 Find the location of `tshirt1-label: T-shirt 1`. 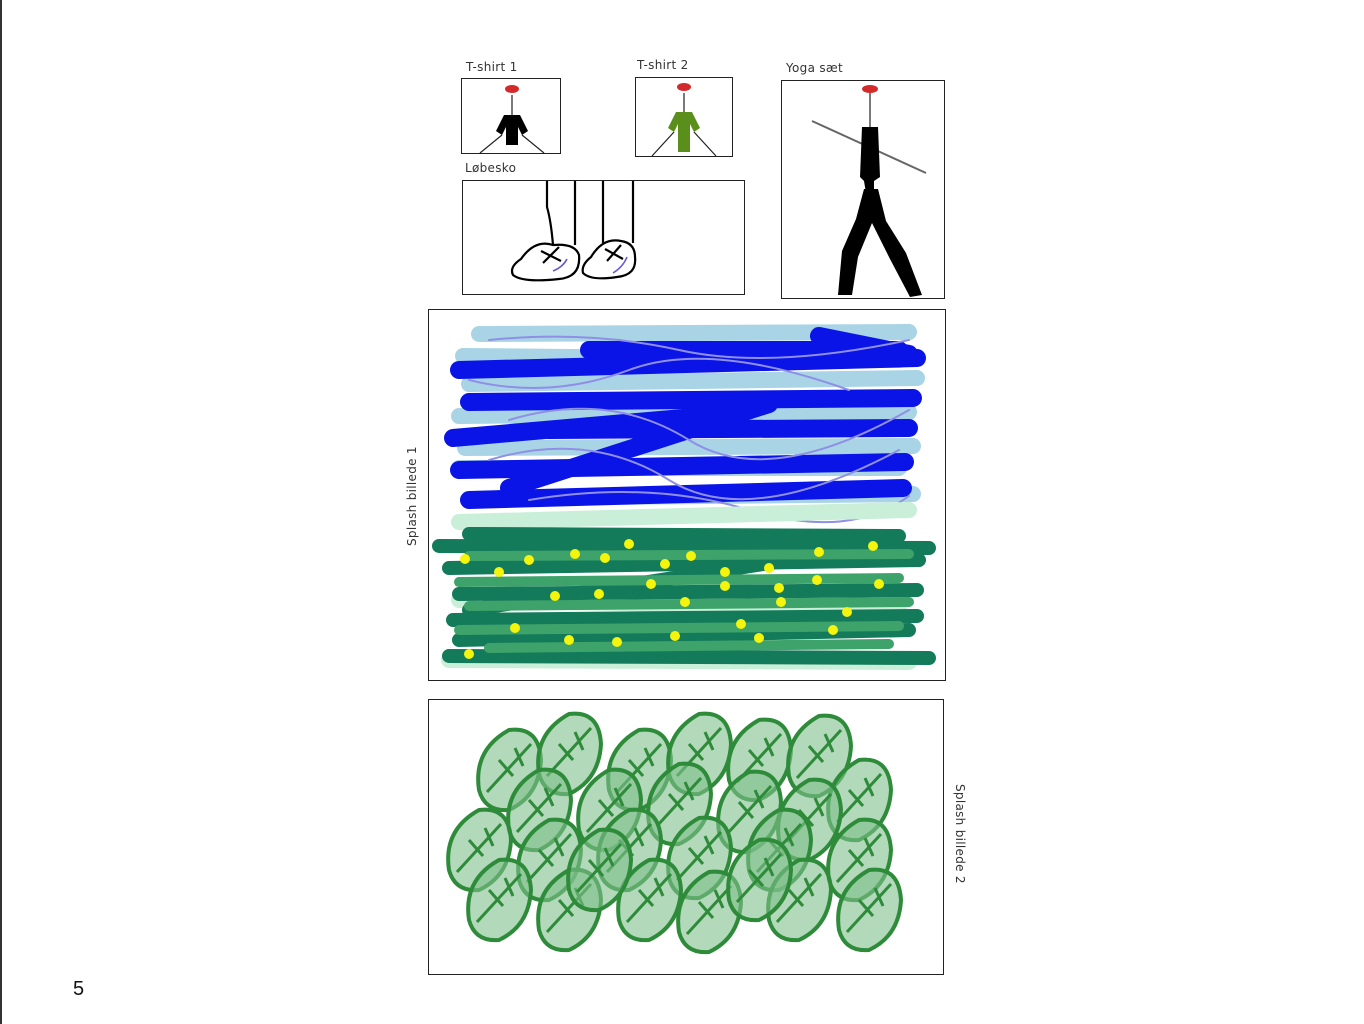

tshirt1-label: T-shirt 1 is located at coordinates (492, 67).